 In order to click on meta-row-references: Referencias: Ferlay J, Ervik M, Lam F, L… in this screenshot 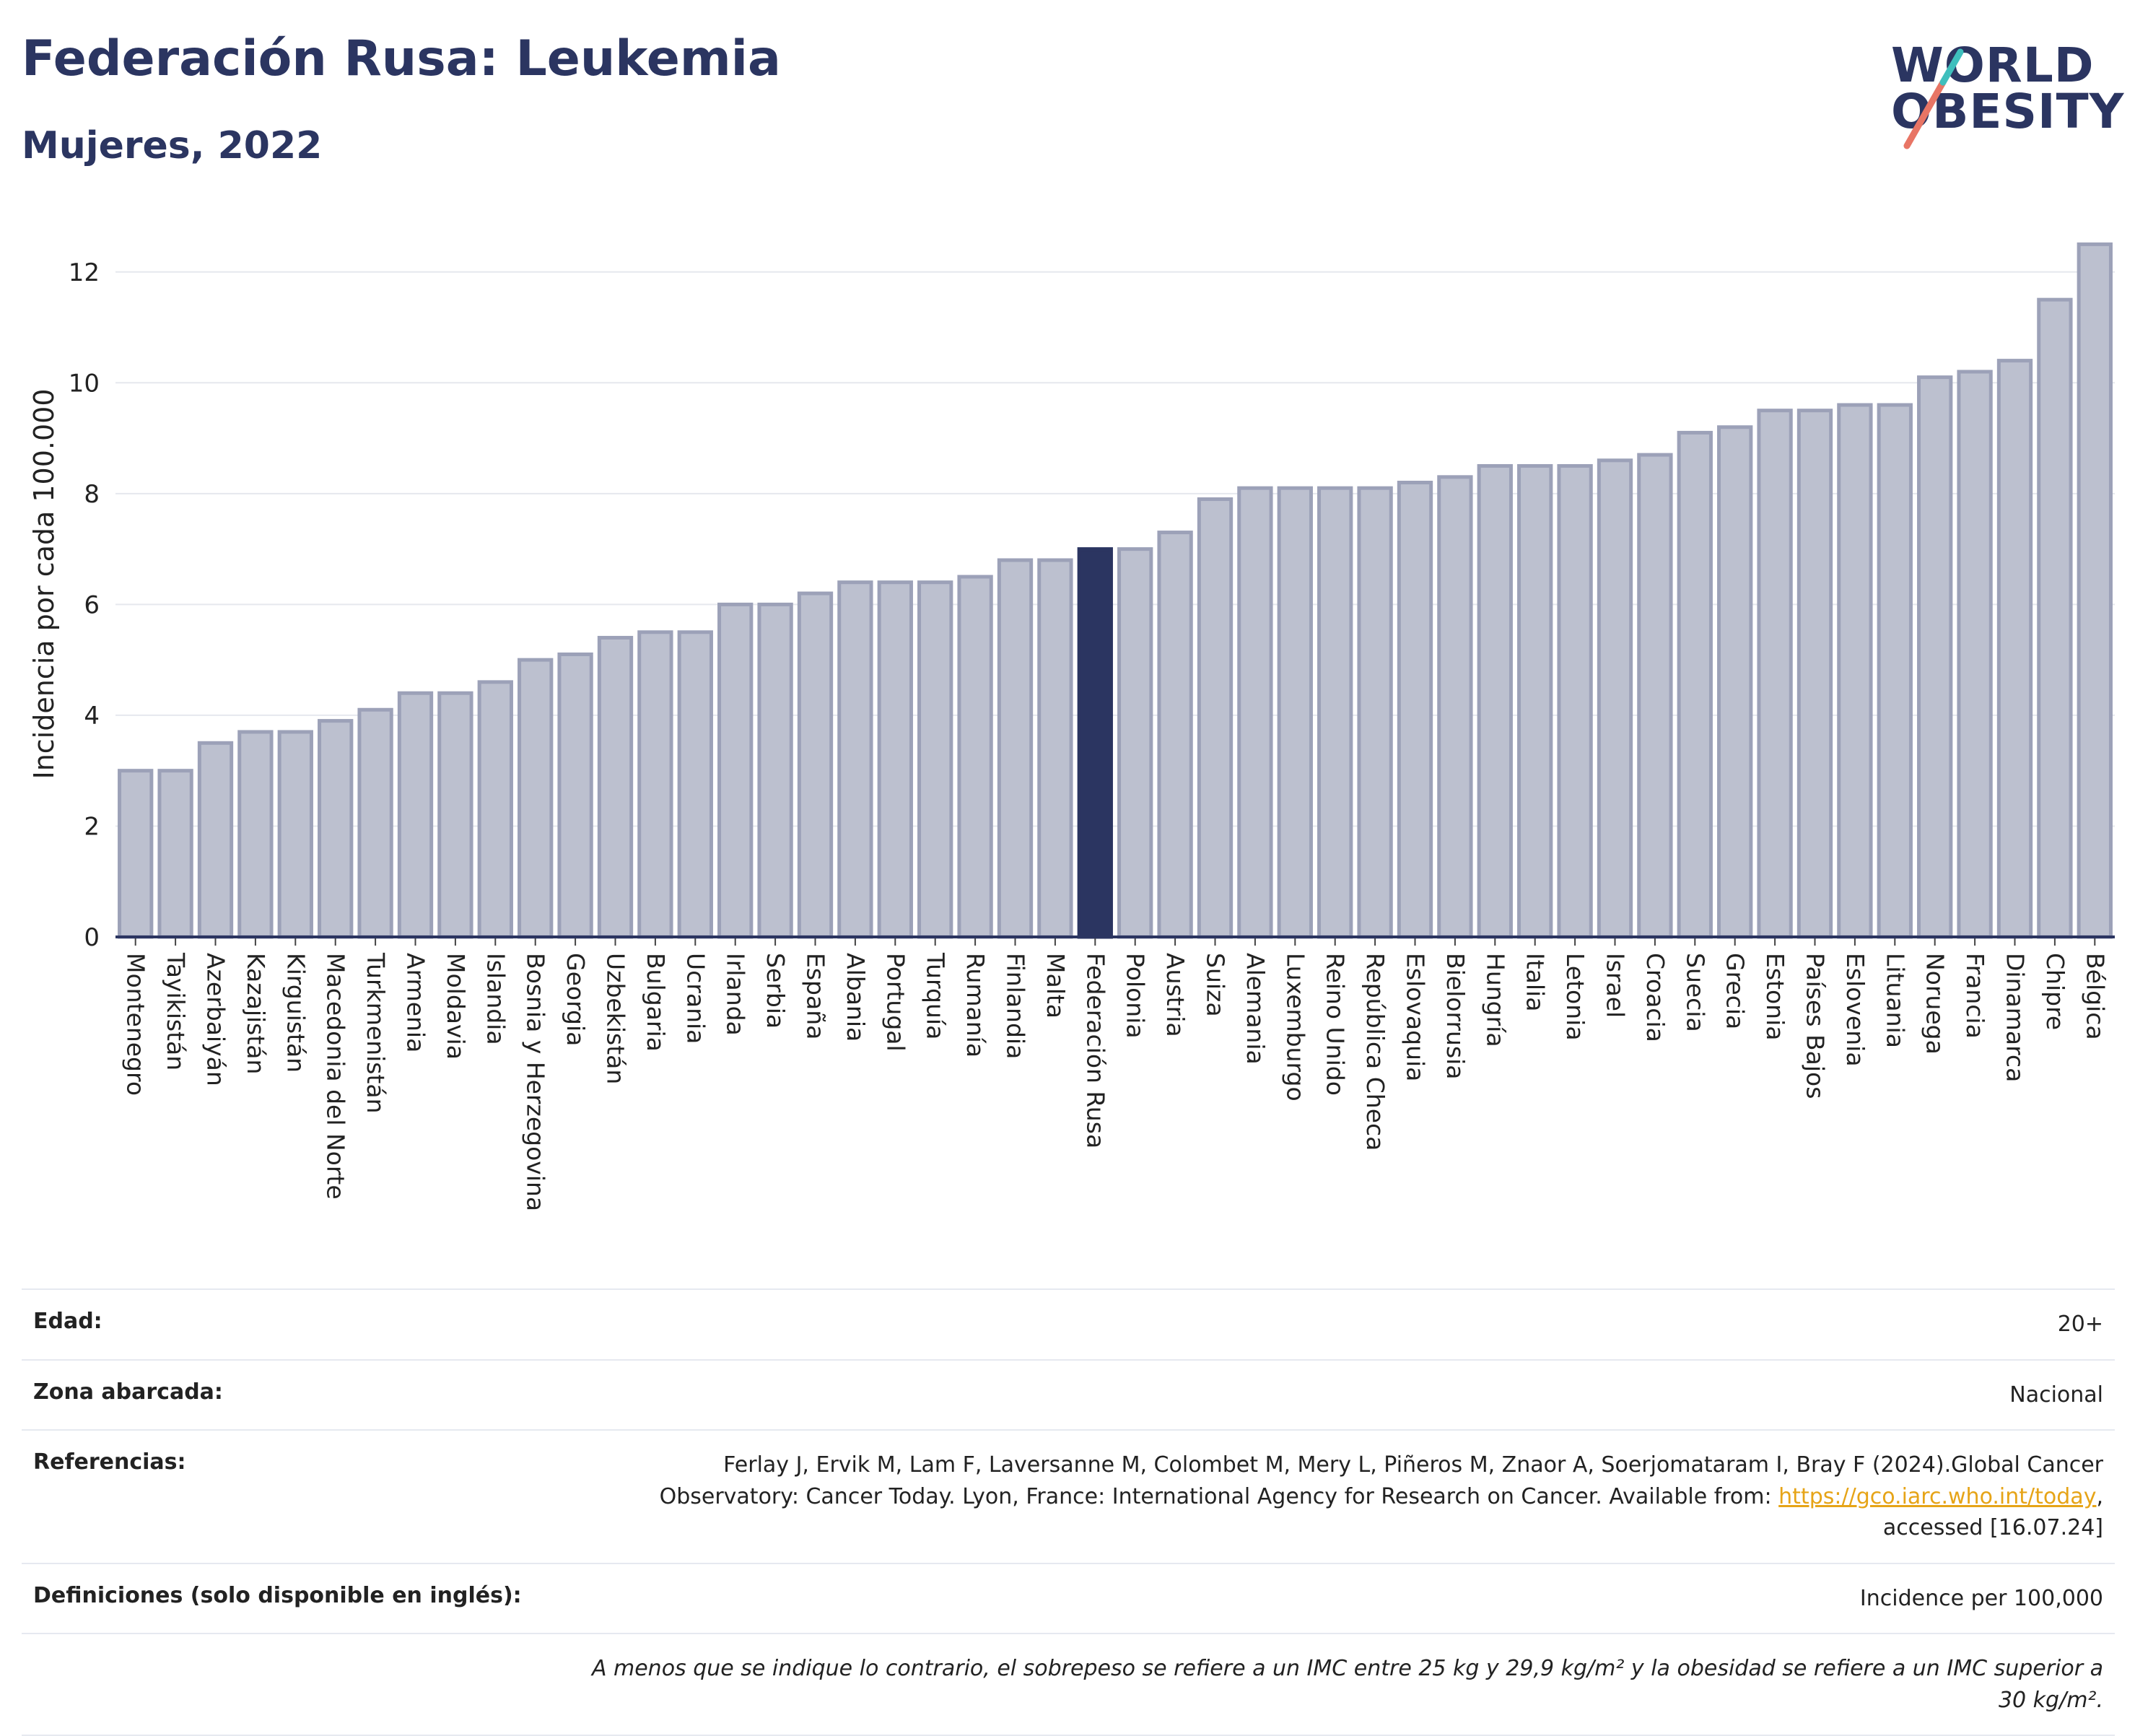, I will do `click(1068, 1496)`.